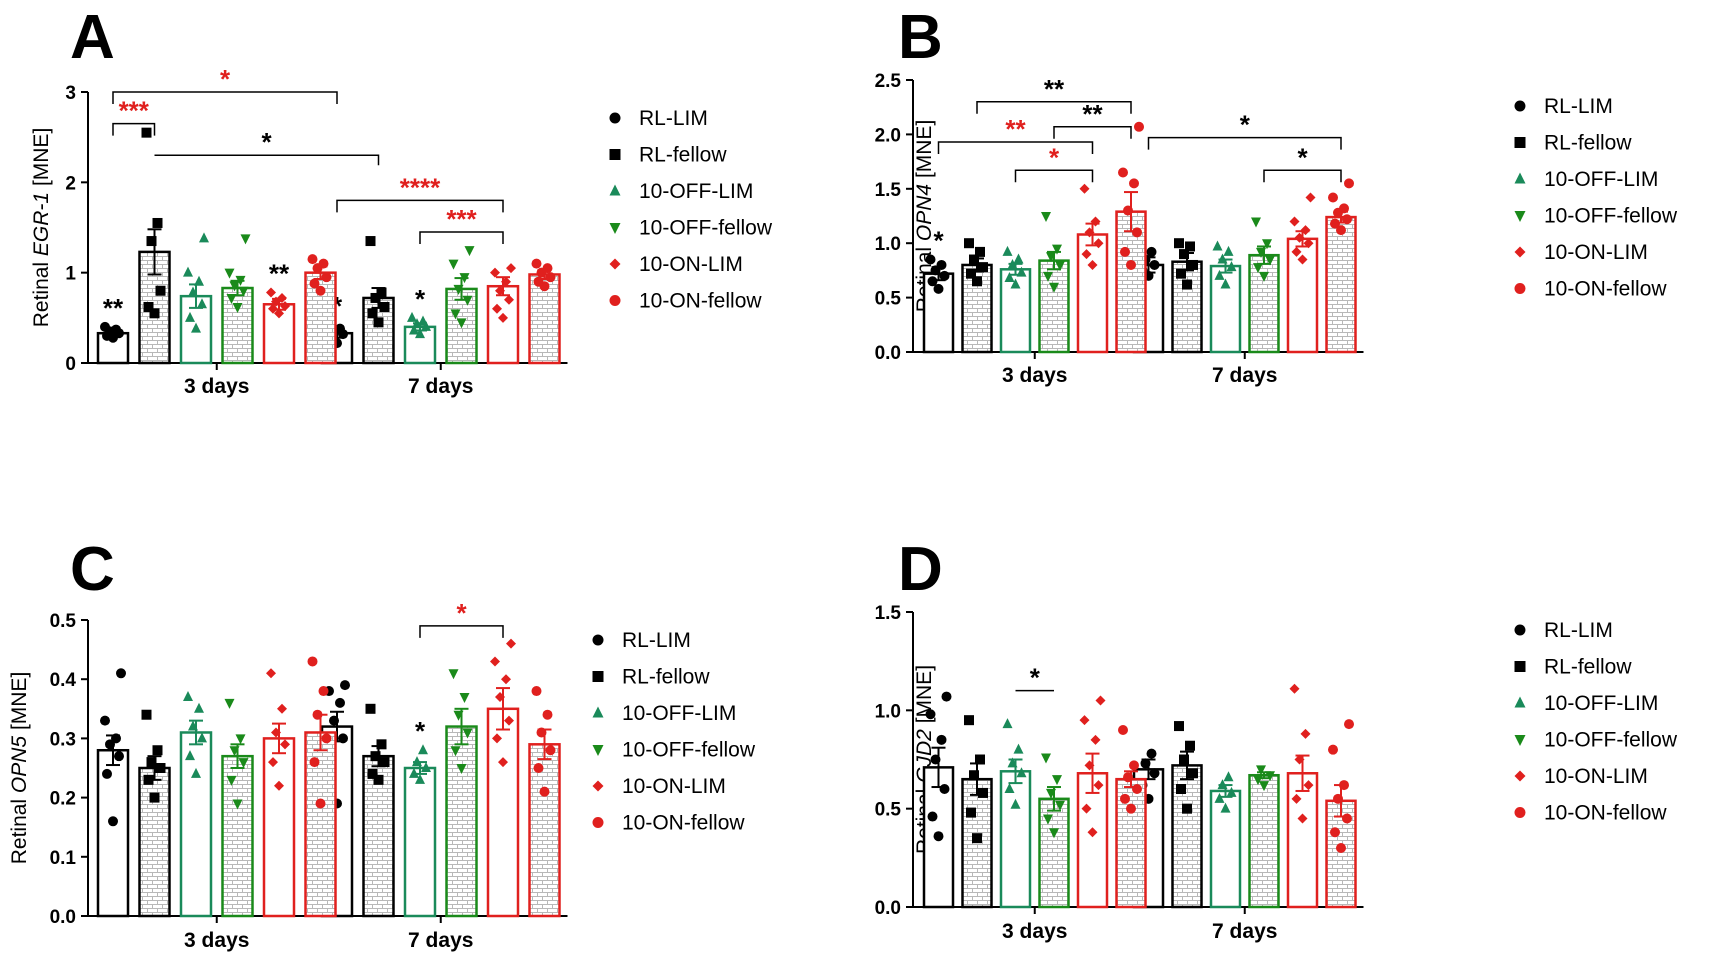 Image resolution: width=1712 pixels, height=962 pixels. What do you see at coordinates (70, 364) in the screenshot?
I see `y-tick-label: 0` at bounding box center [70, 364].